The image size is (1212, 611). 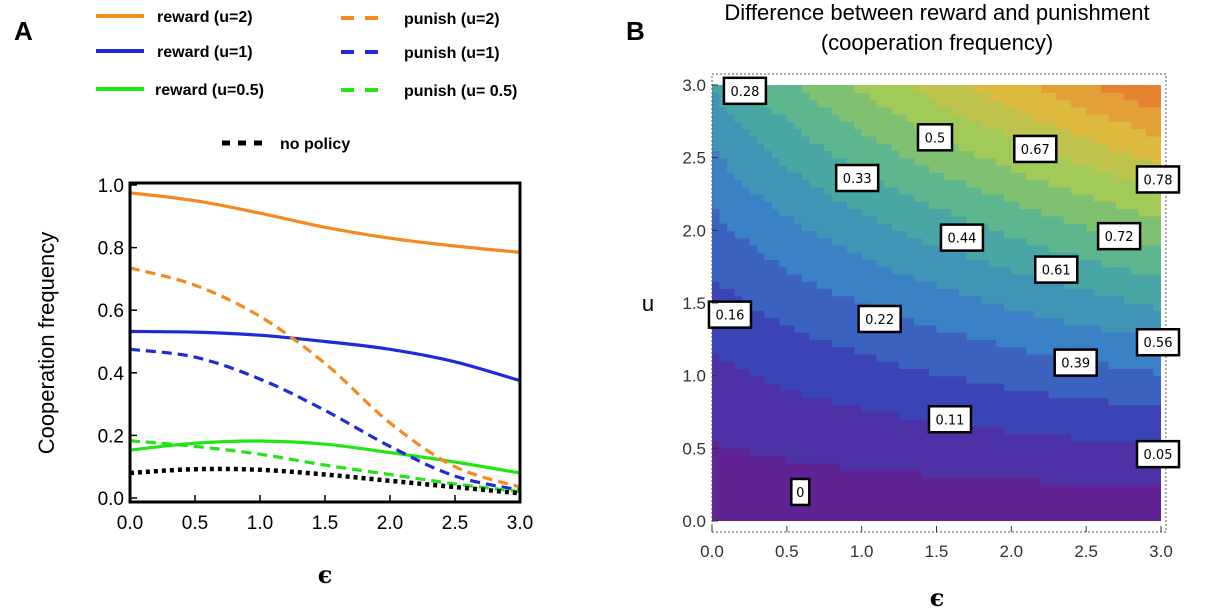 What do you see at coordinates (195, 523) in the screenshot?
I see `x-tick-label: 0.5` at bounding box center [195, 523].